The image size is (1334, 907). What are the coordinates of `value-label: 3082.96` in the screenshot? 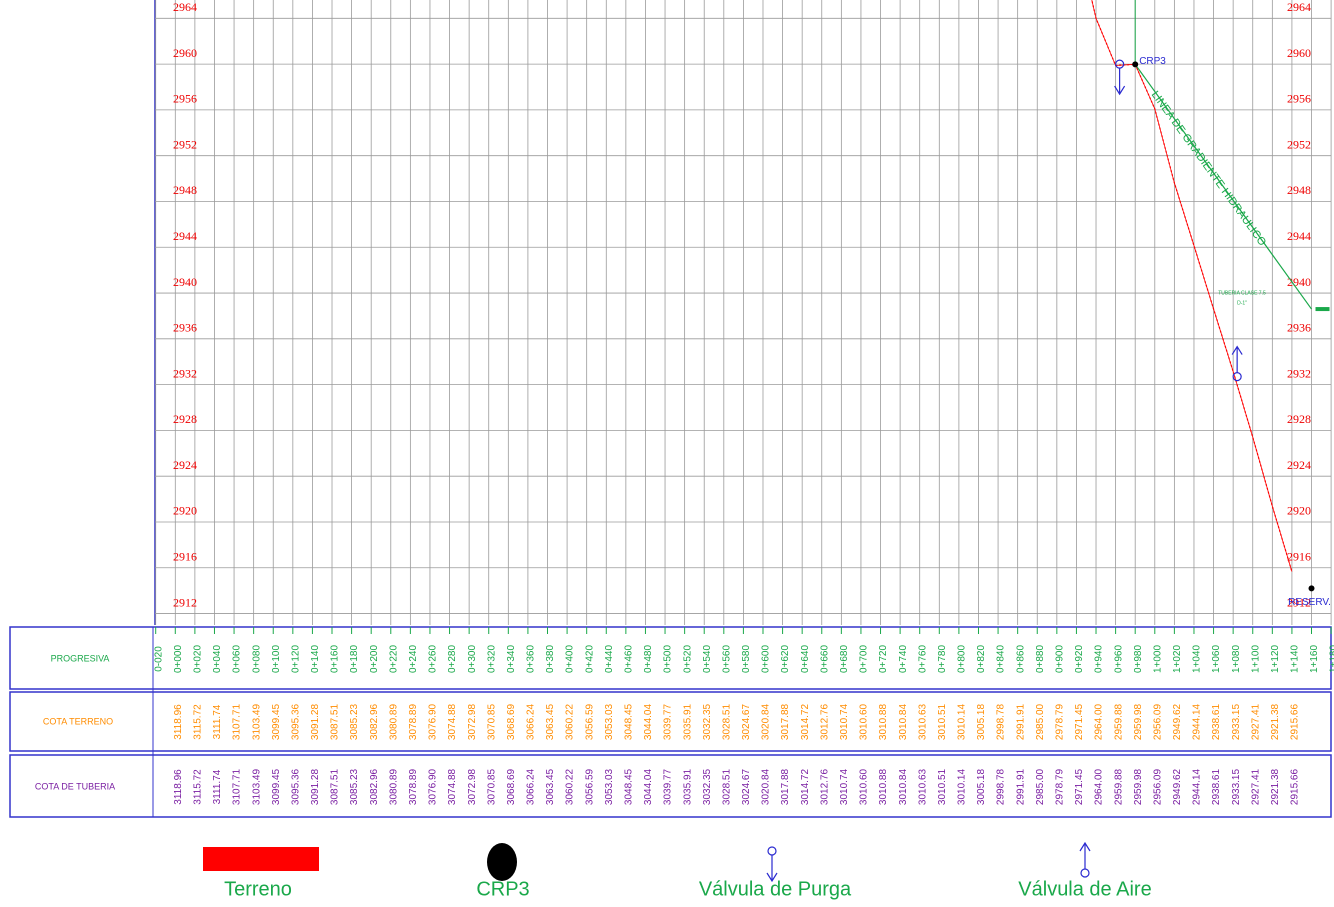 It's located at (374, 721).